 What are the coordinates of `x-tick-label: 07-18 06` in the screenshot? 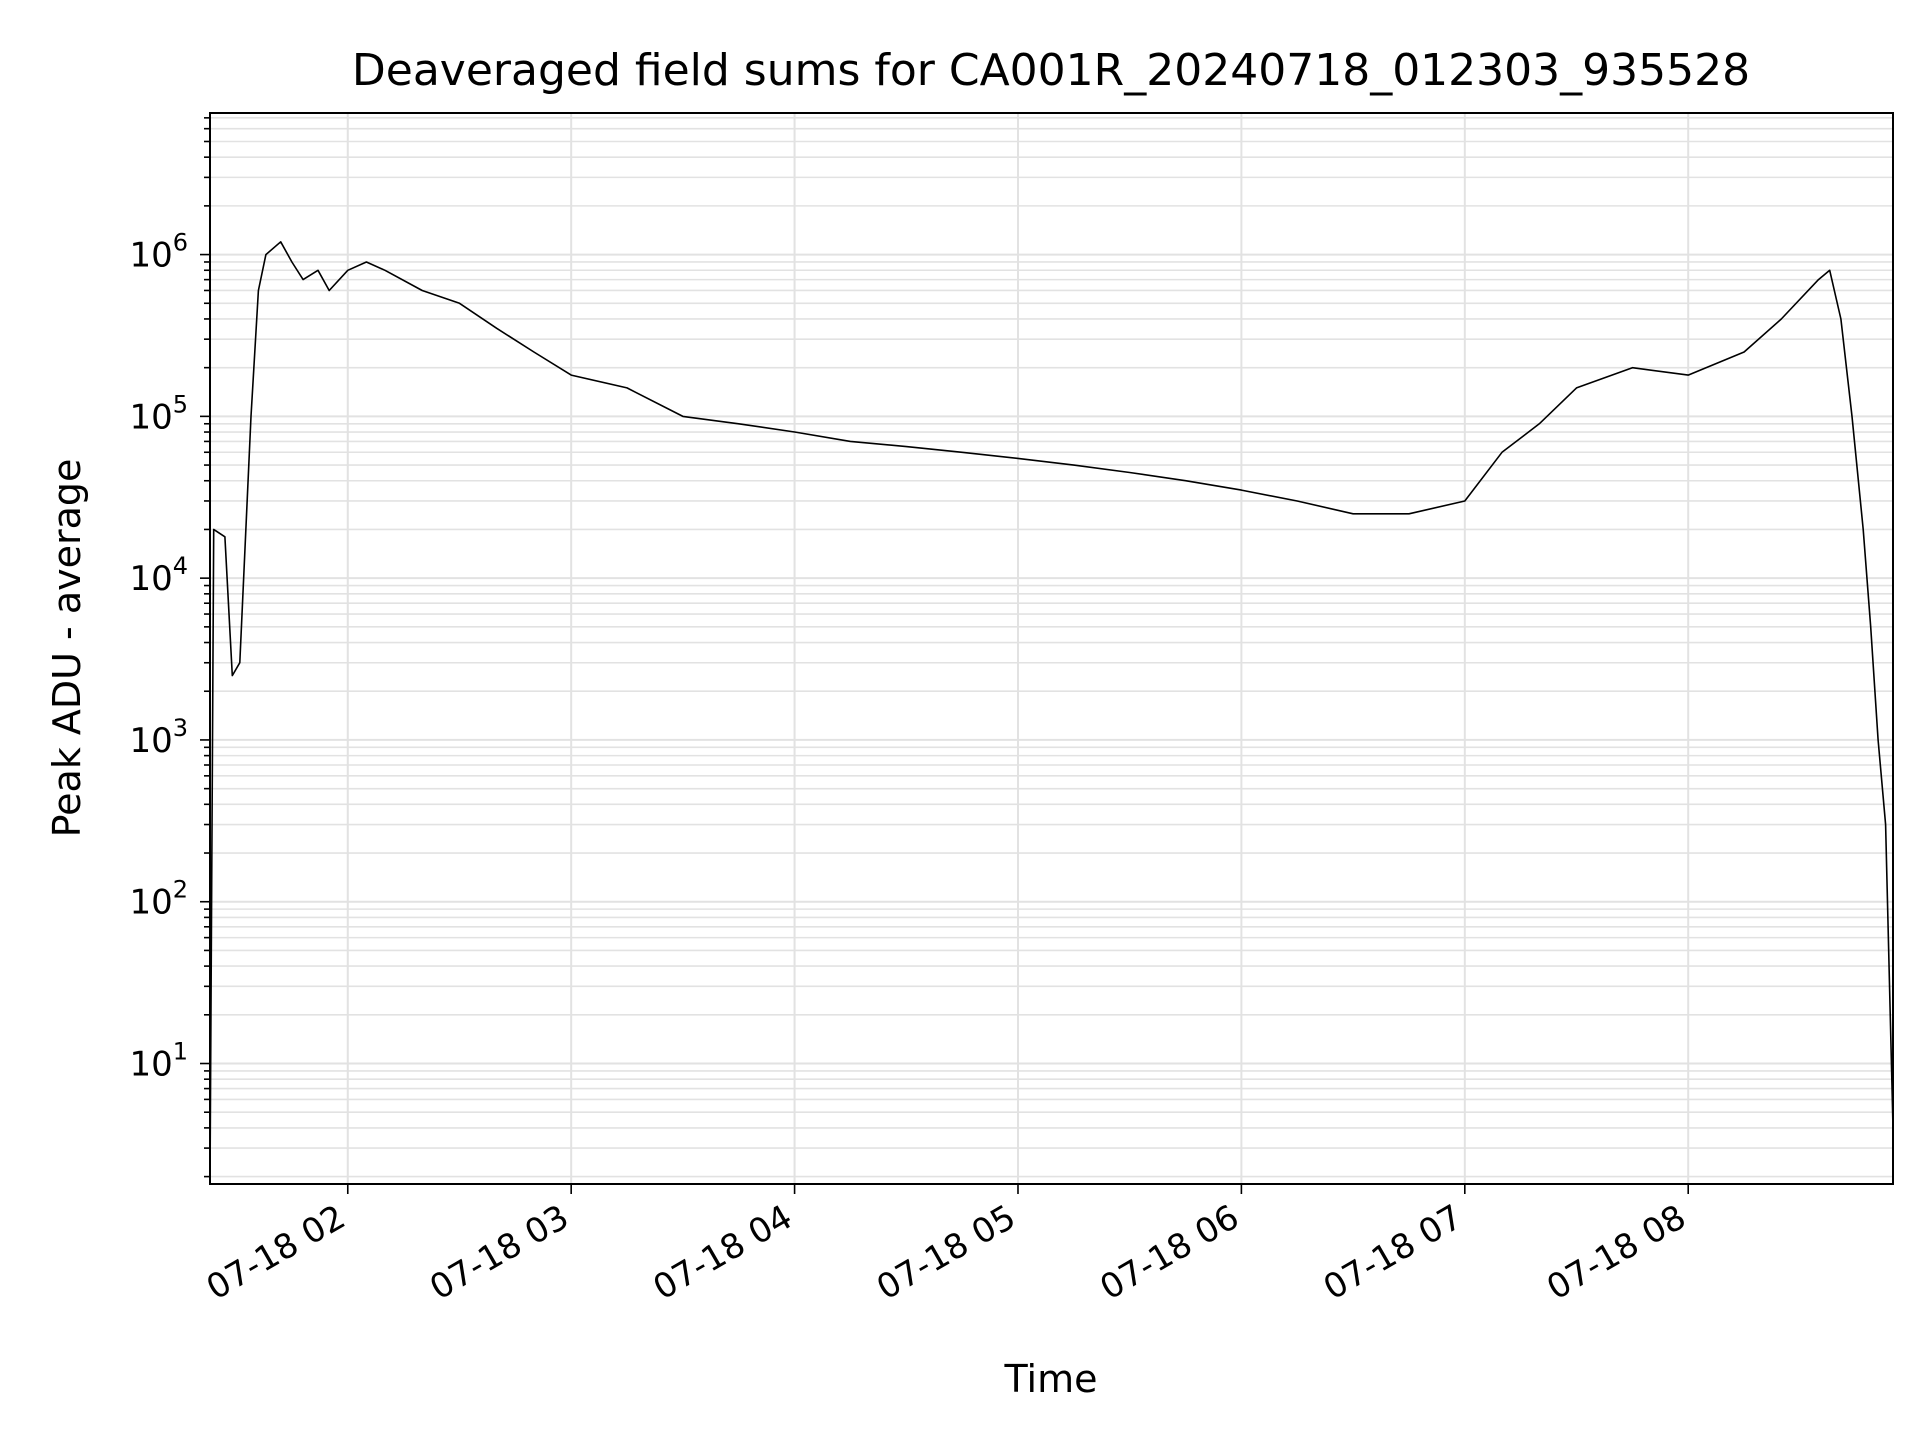 It's located at (1170, 1252).